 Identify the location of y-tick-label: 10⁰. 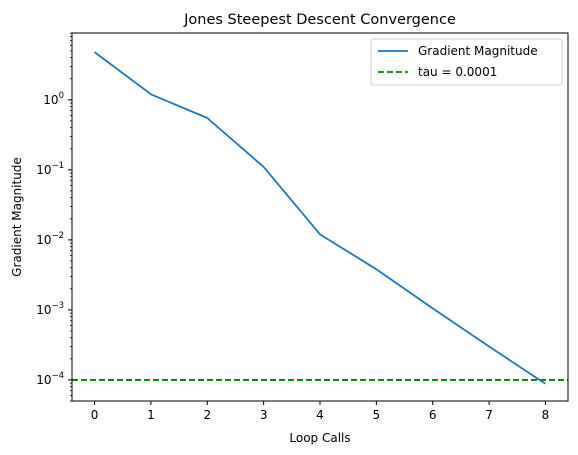
(53, 99).